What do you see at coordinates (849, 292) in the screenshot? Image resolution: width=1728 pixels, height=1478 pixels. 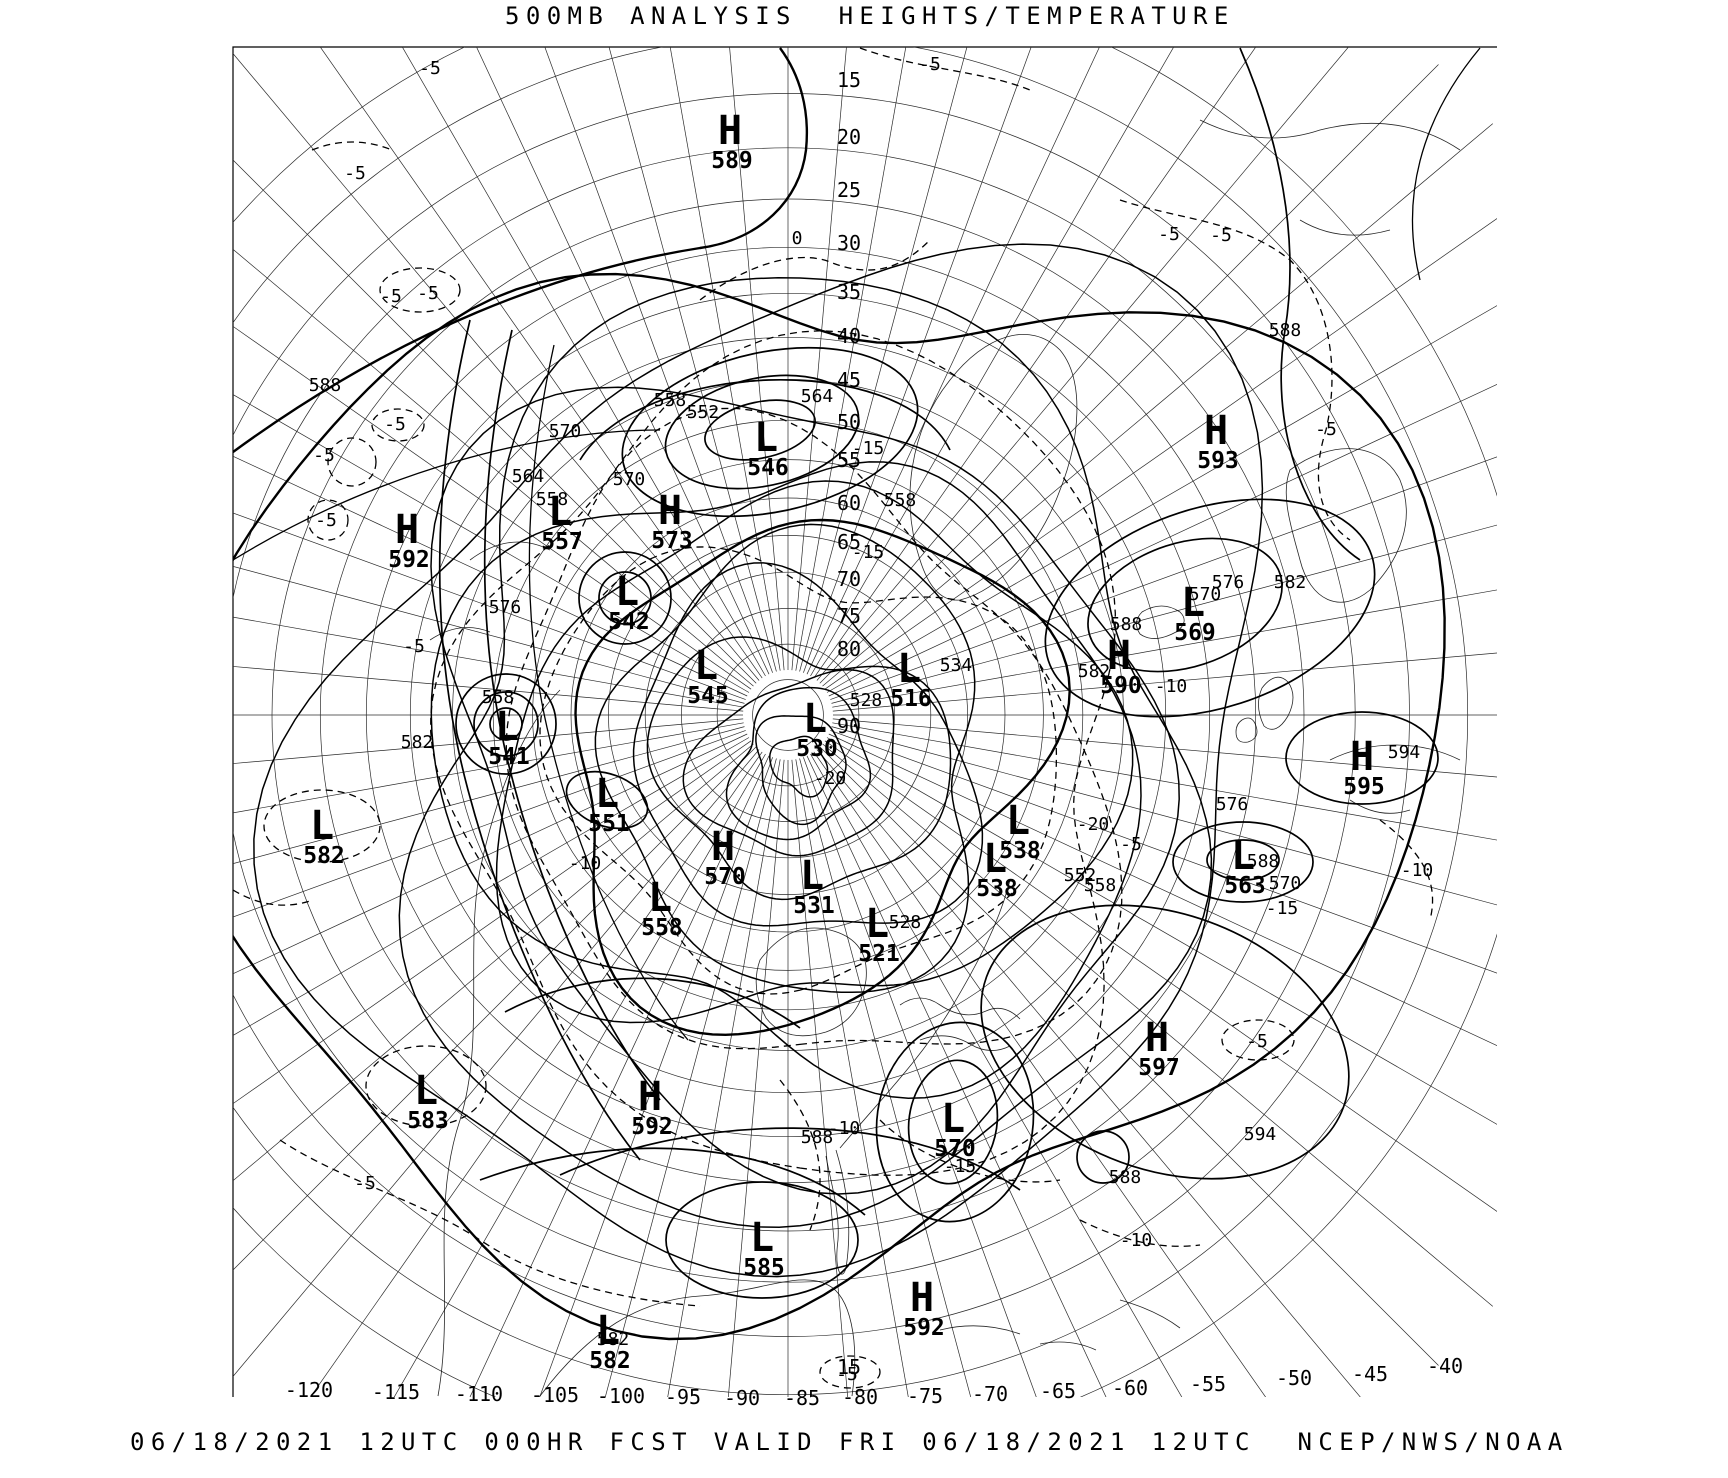 I see `latitude-label: 35` at bounding box center [849, 292].